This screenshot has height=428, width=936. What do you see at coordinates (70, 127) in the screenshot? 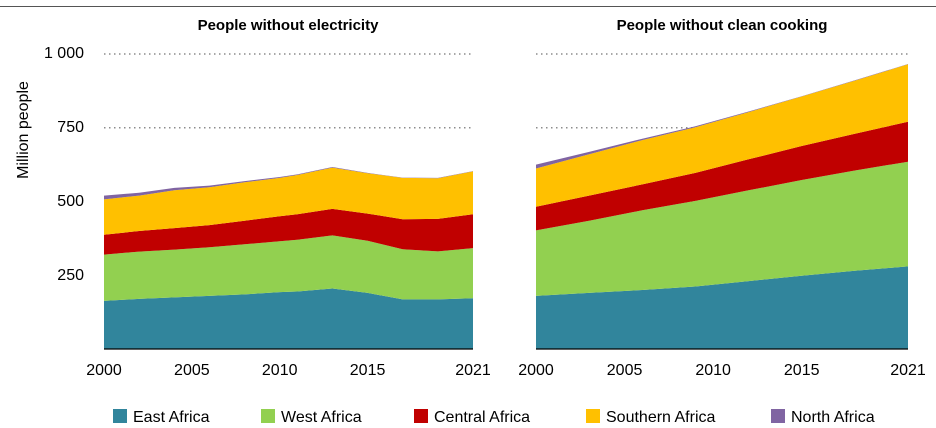
I see `y-tick-label: 750` at bounding box center [70, 127].